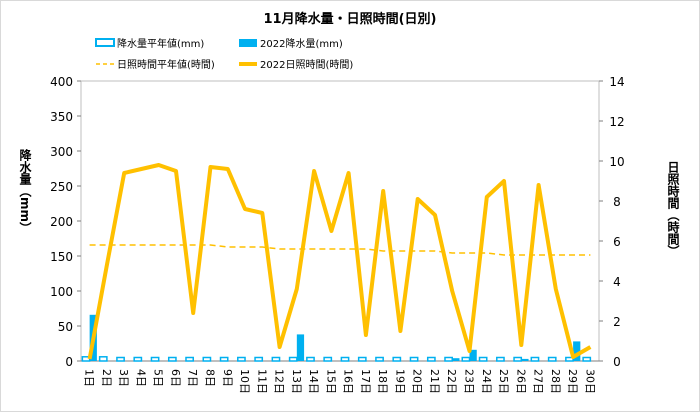 The width and height of the screenshot is (700, 415). Describe the element at coordinates (301, 43) in the screenshot. I see `legend-label-2022-precip: 2022降水量(mm)` at that location.